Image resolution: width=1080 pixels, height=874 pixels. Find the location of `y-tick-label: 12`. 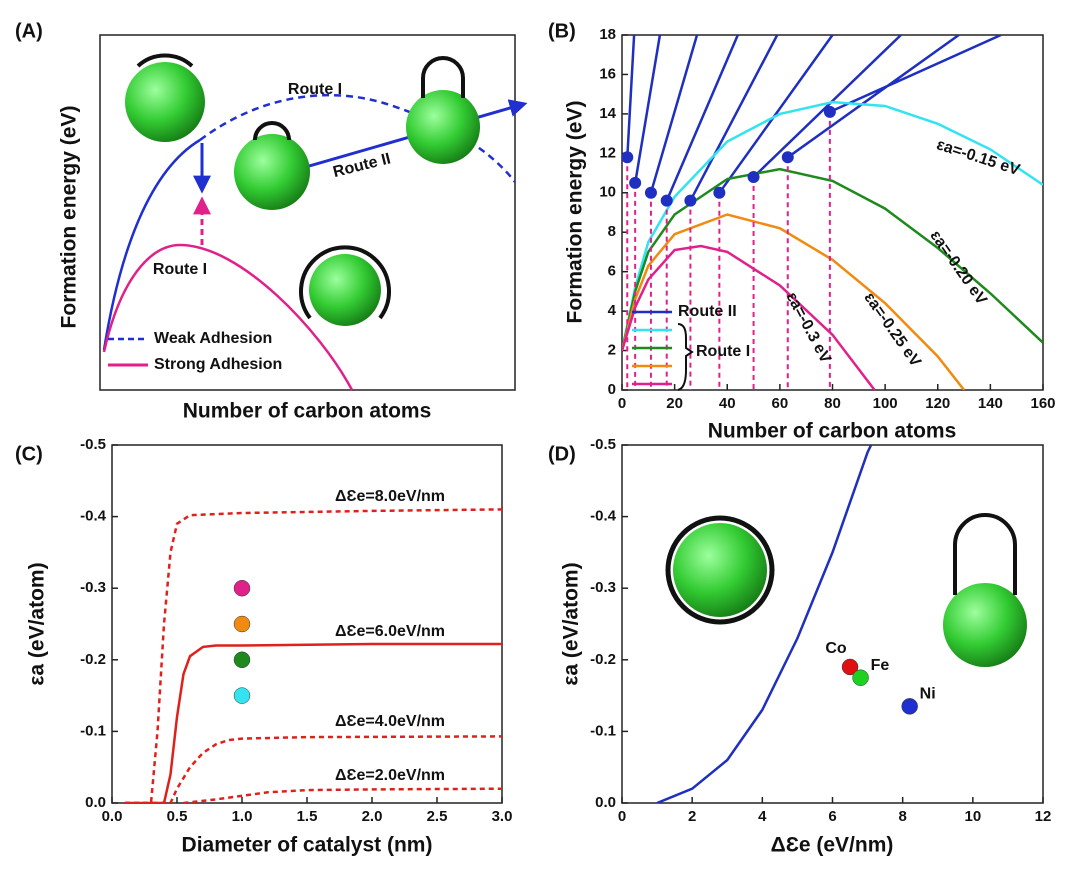

y-tick-label: 12 is located at coordinates (607, 152).